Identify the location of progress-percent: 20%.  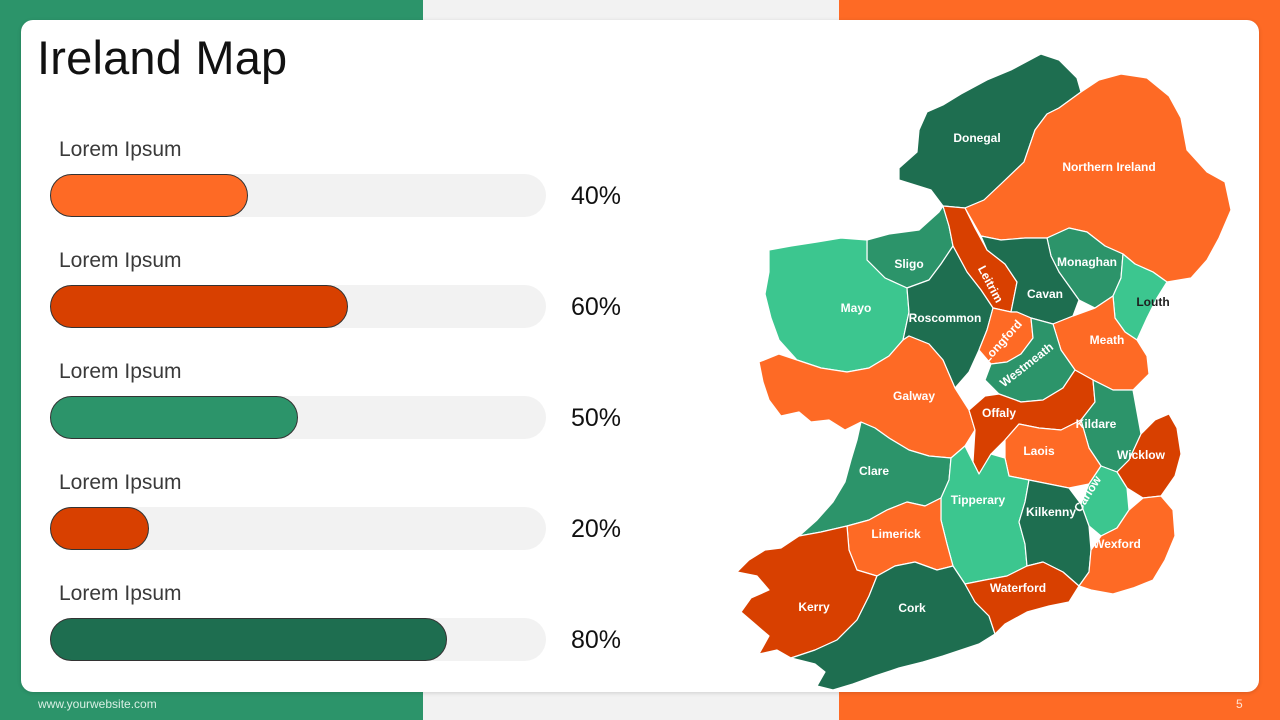
(596, 529).